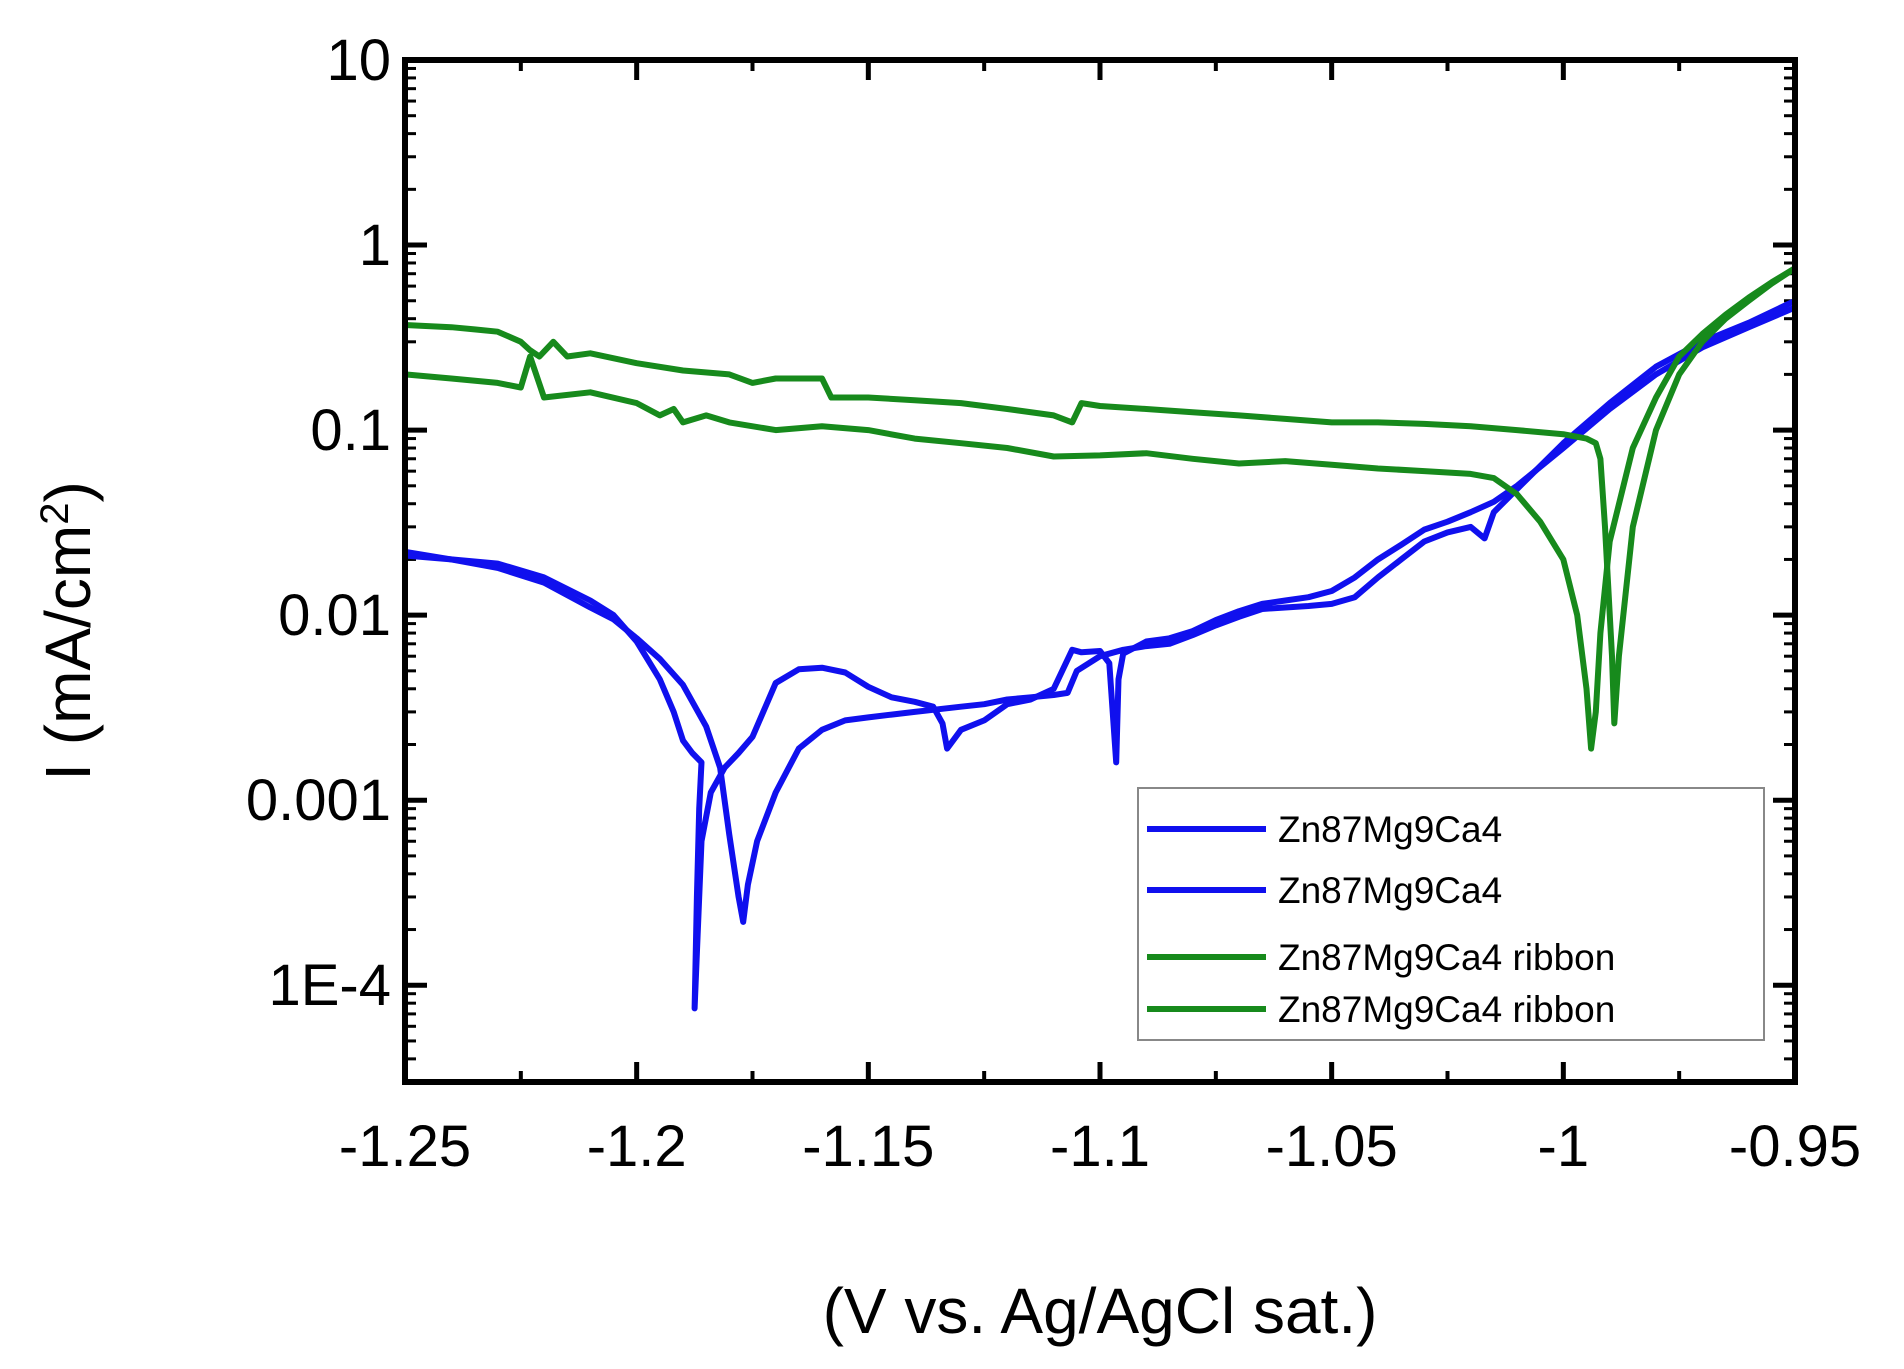 Image resolution: width=1904 pixels, height=1369 pixels. Describe the element at coordinates (1446, 957) in the screenshot. I see `legend-label-3: Zn87Mg9Ca4 ribbon` at that location.